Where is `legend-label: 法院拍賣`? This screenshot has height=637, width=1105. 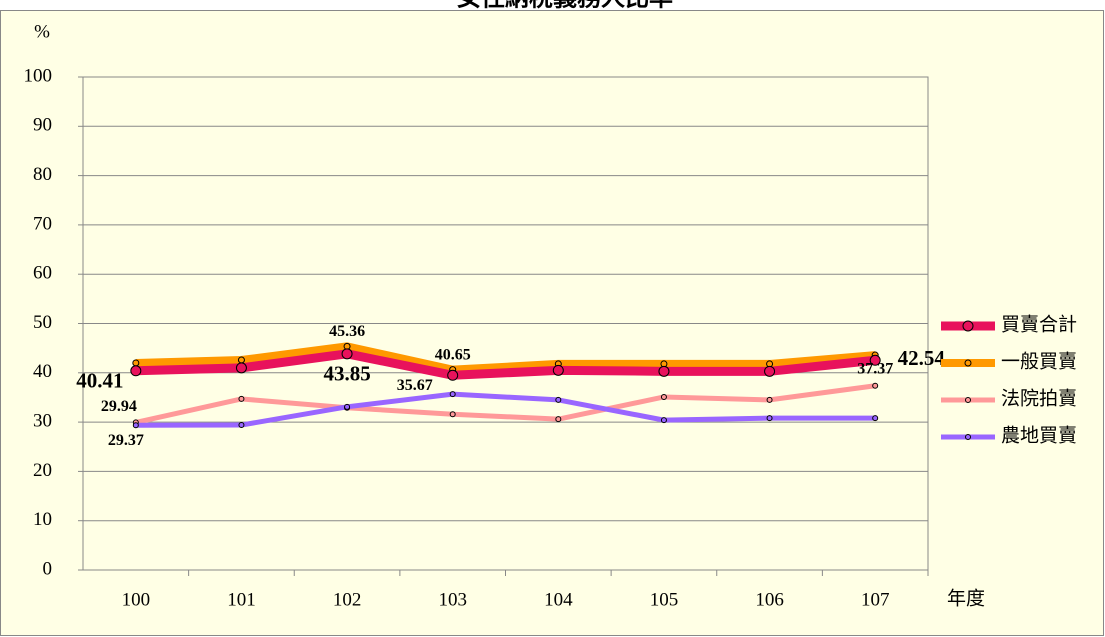 legend-label: 法院拍賣 is located at coordinates (1039, 398).